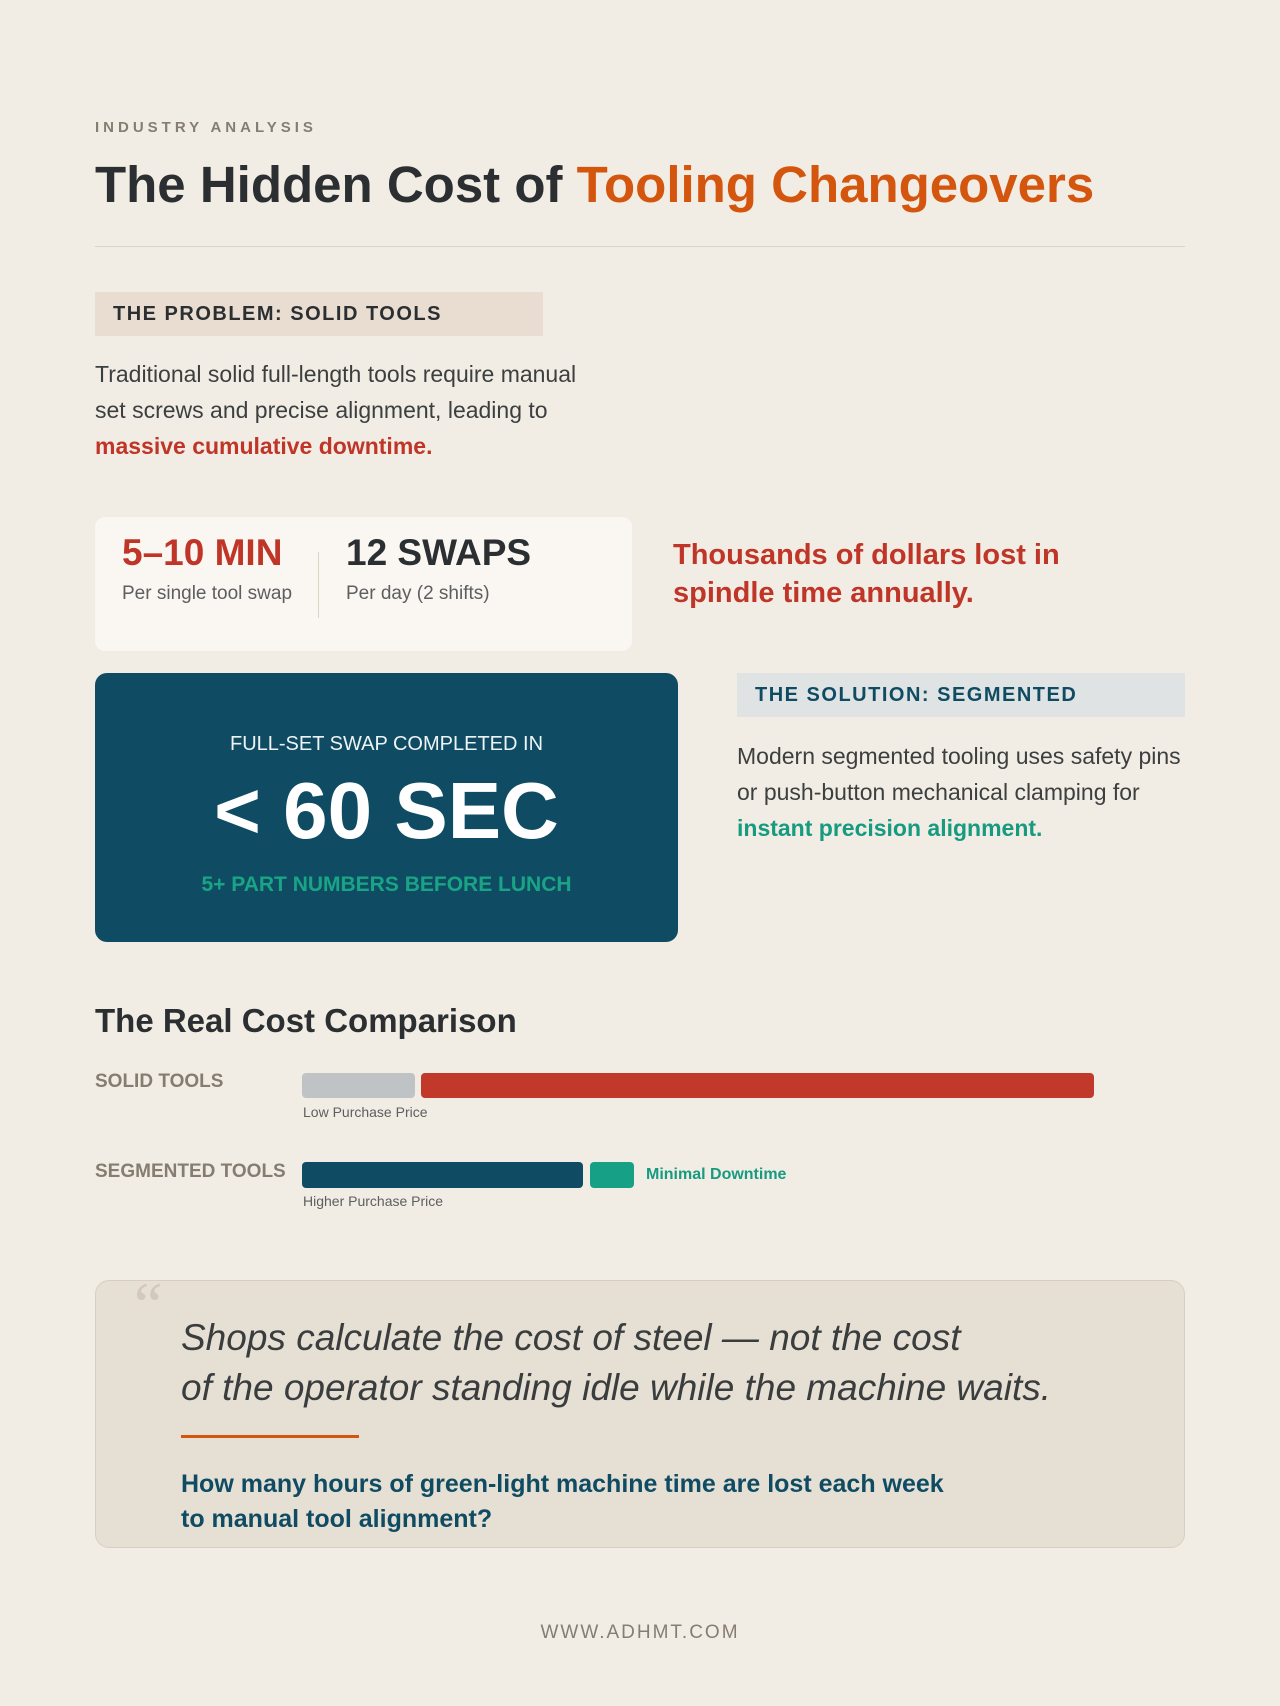 The width and height of the screenshot is (1280, 1706). I want to click on eyebrow: INDUSTRY ANALYSIS, so click(206, 127).